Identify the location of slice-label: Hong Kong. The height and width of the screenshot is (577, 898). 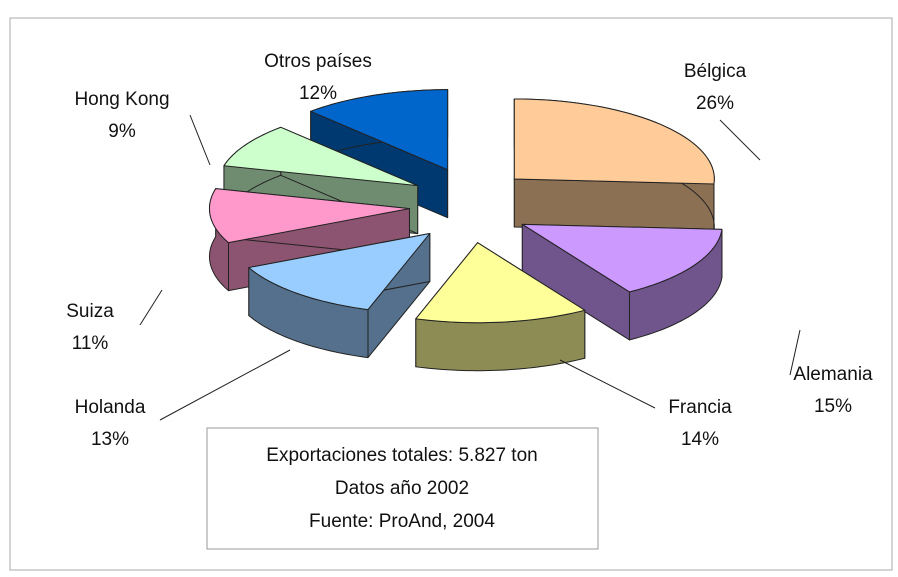
(121, 99).